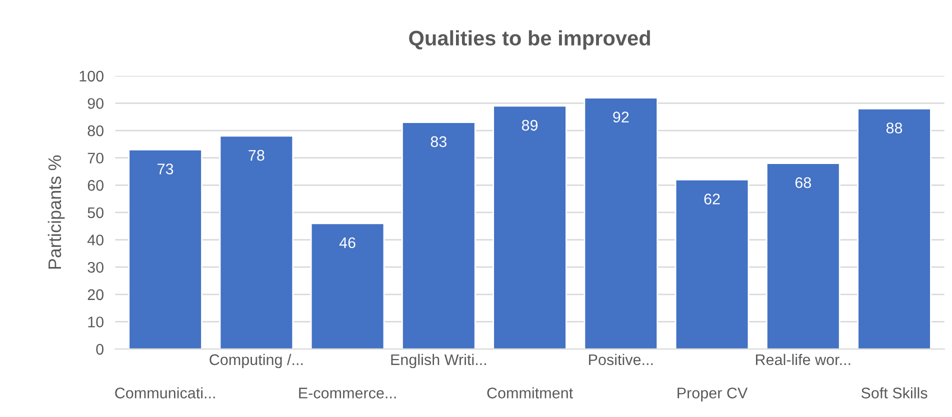 The width and height of the screenshot is (952, 417). I want to click on y-tick-label: 40, so click(95, 240).